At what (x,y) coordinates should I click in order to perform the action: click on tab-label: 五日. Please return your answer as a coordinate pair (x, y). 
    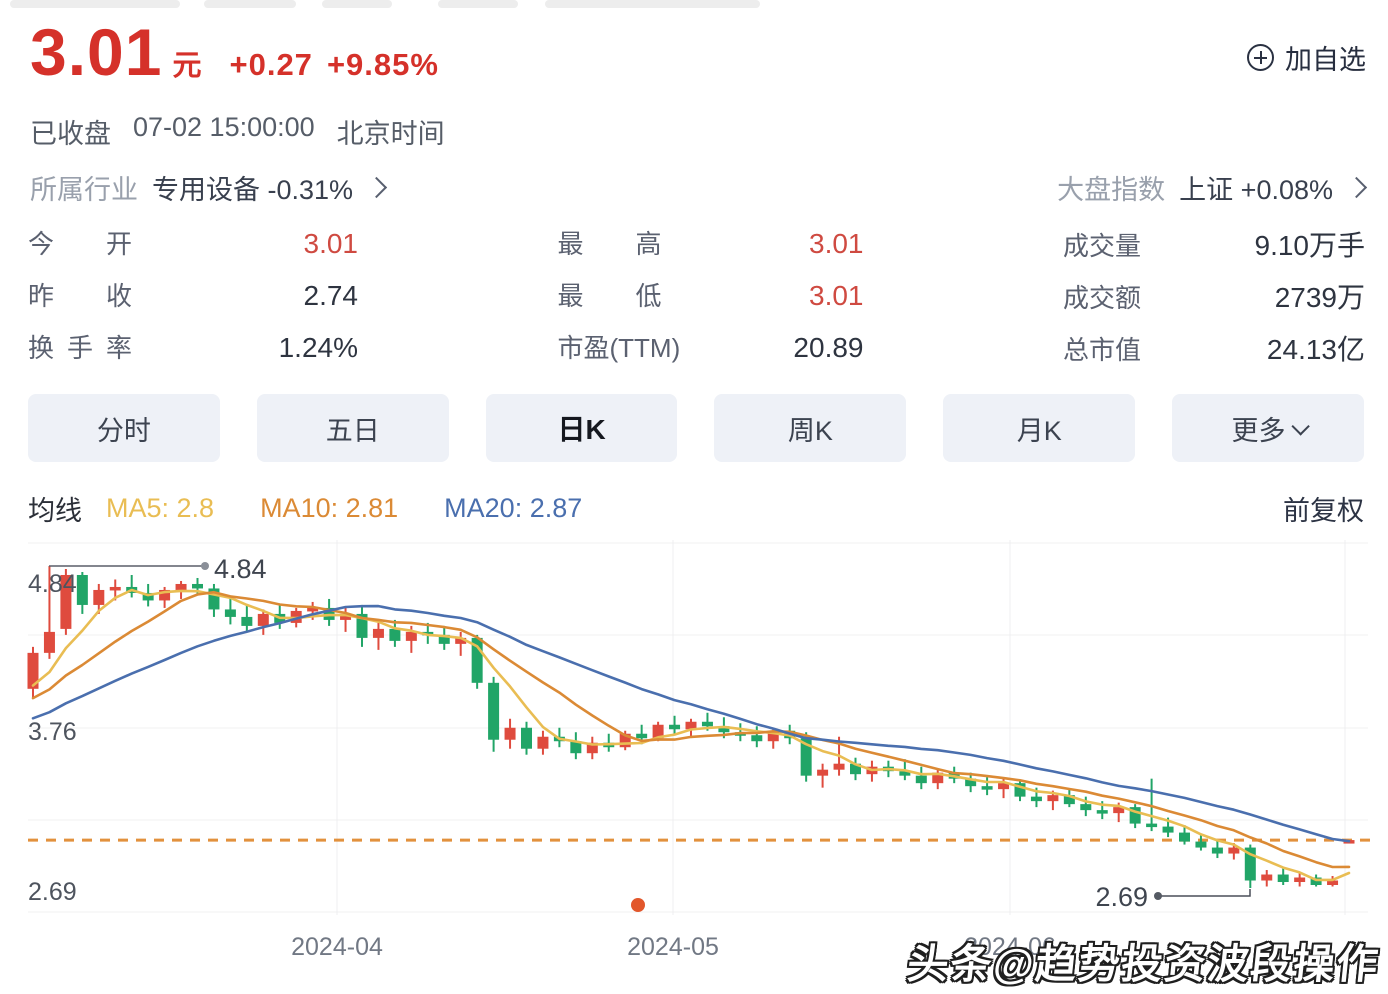
    Looking at the image, I should click on (352, 430).